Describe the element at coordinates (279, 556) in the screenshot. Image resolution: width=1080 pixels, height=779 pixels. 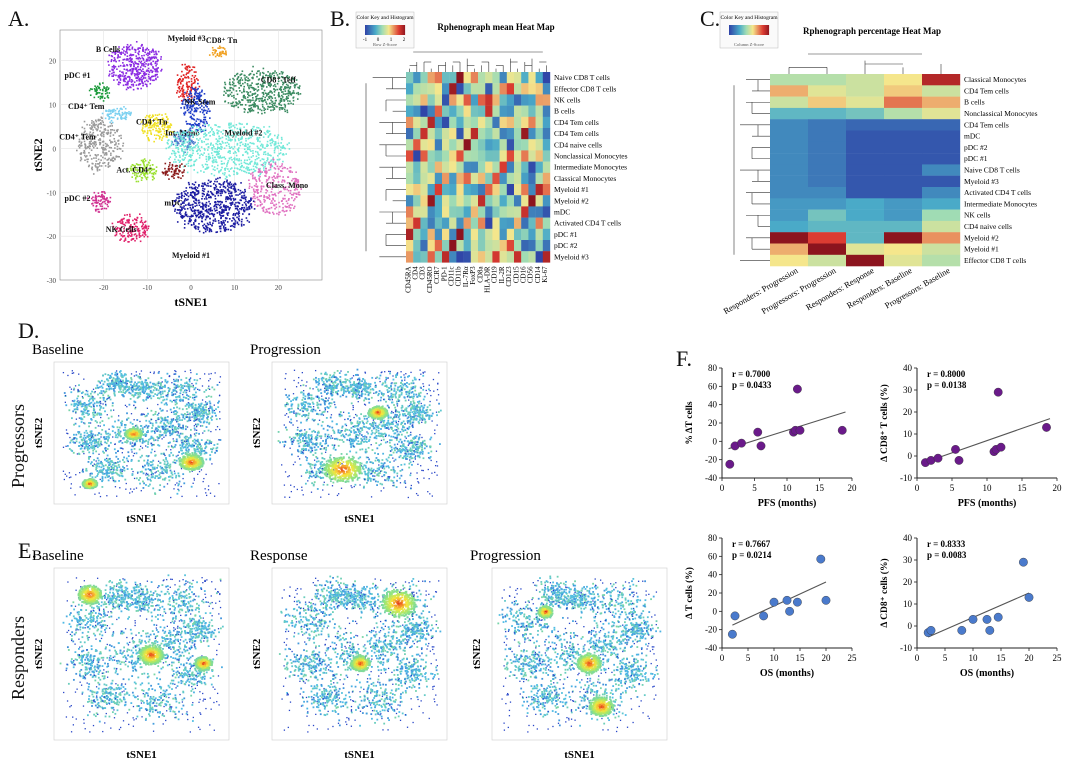
I see `plot-title: Response` at that location.